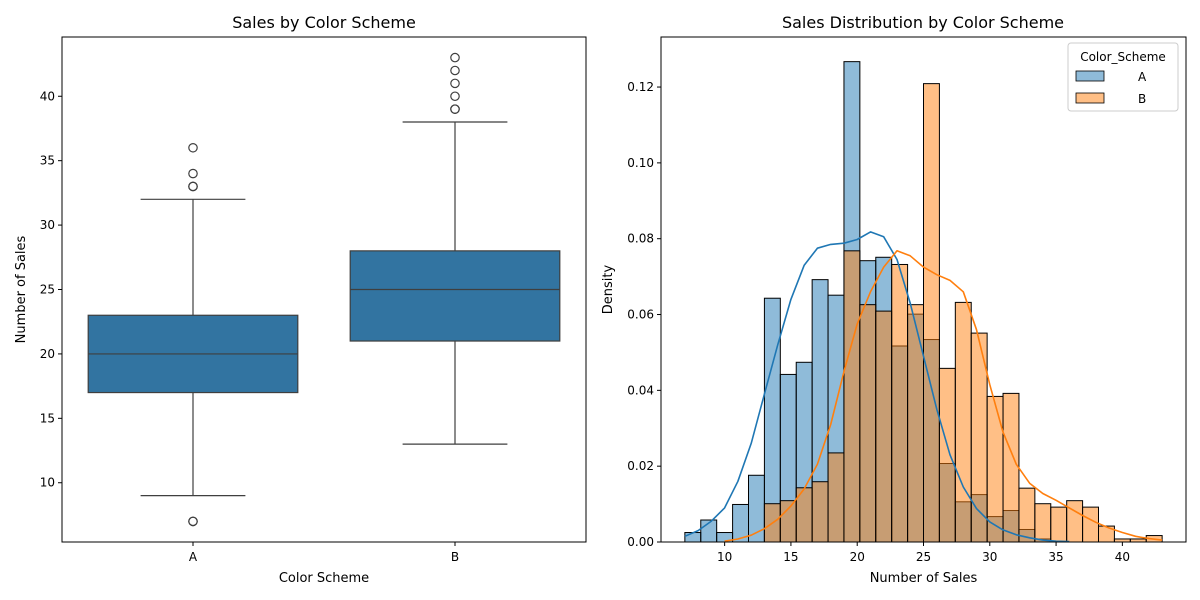 The width and height of the screenshot is (1200, 600). I want to click on legend-label-b: B, so click(1142, 99).